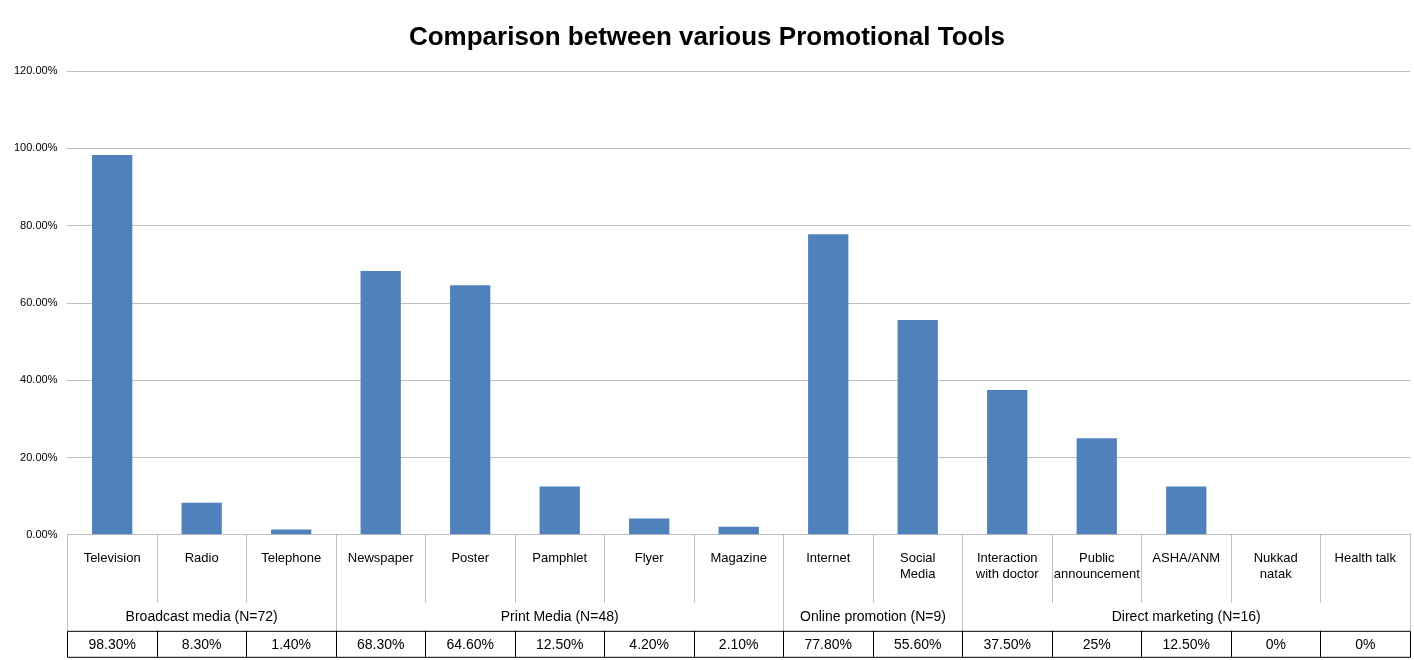  I want to click on x-tick-label: Poster, so click(470, 558).